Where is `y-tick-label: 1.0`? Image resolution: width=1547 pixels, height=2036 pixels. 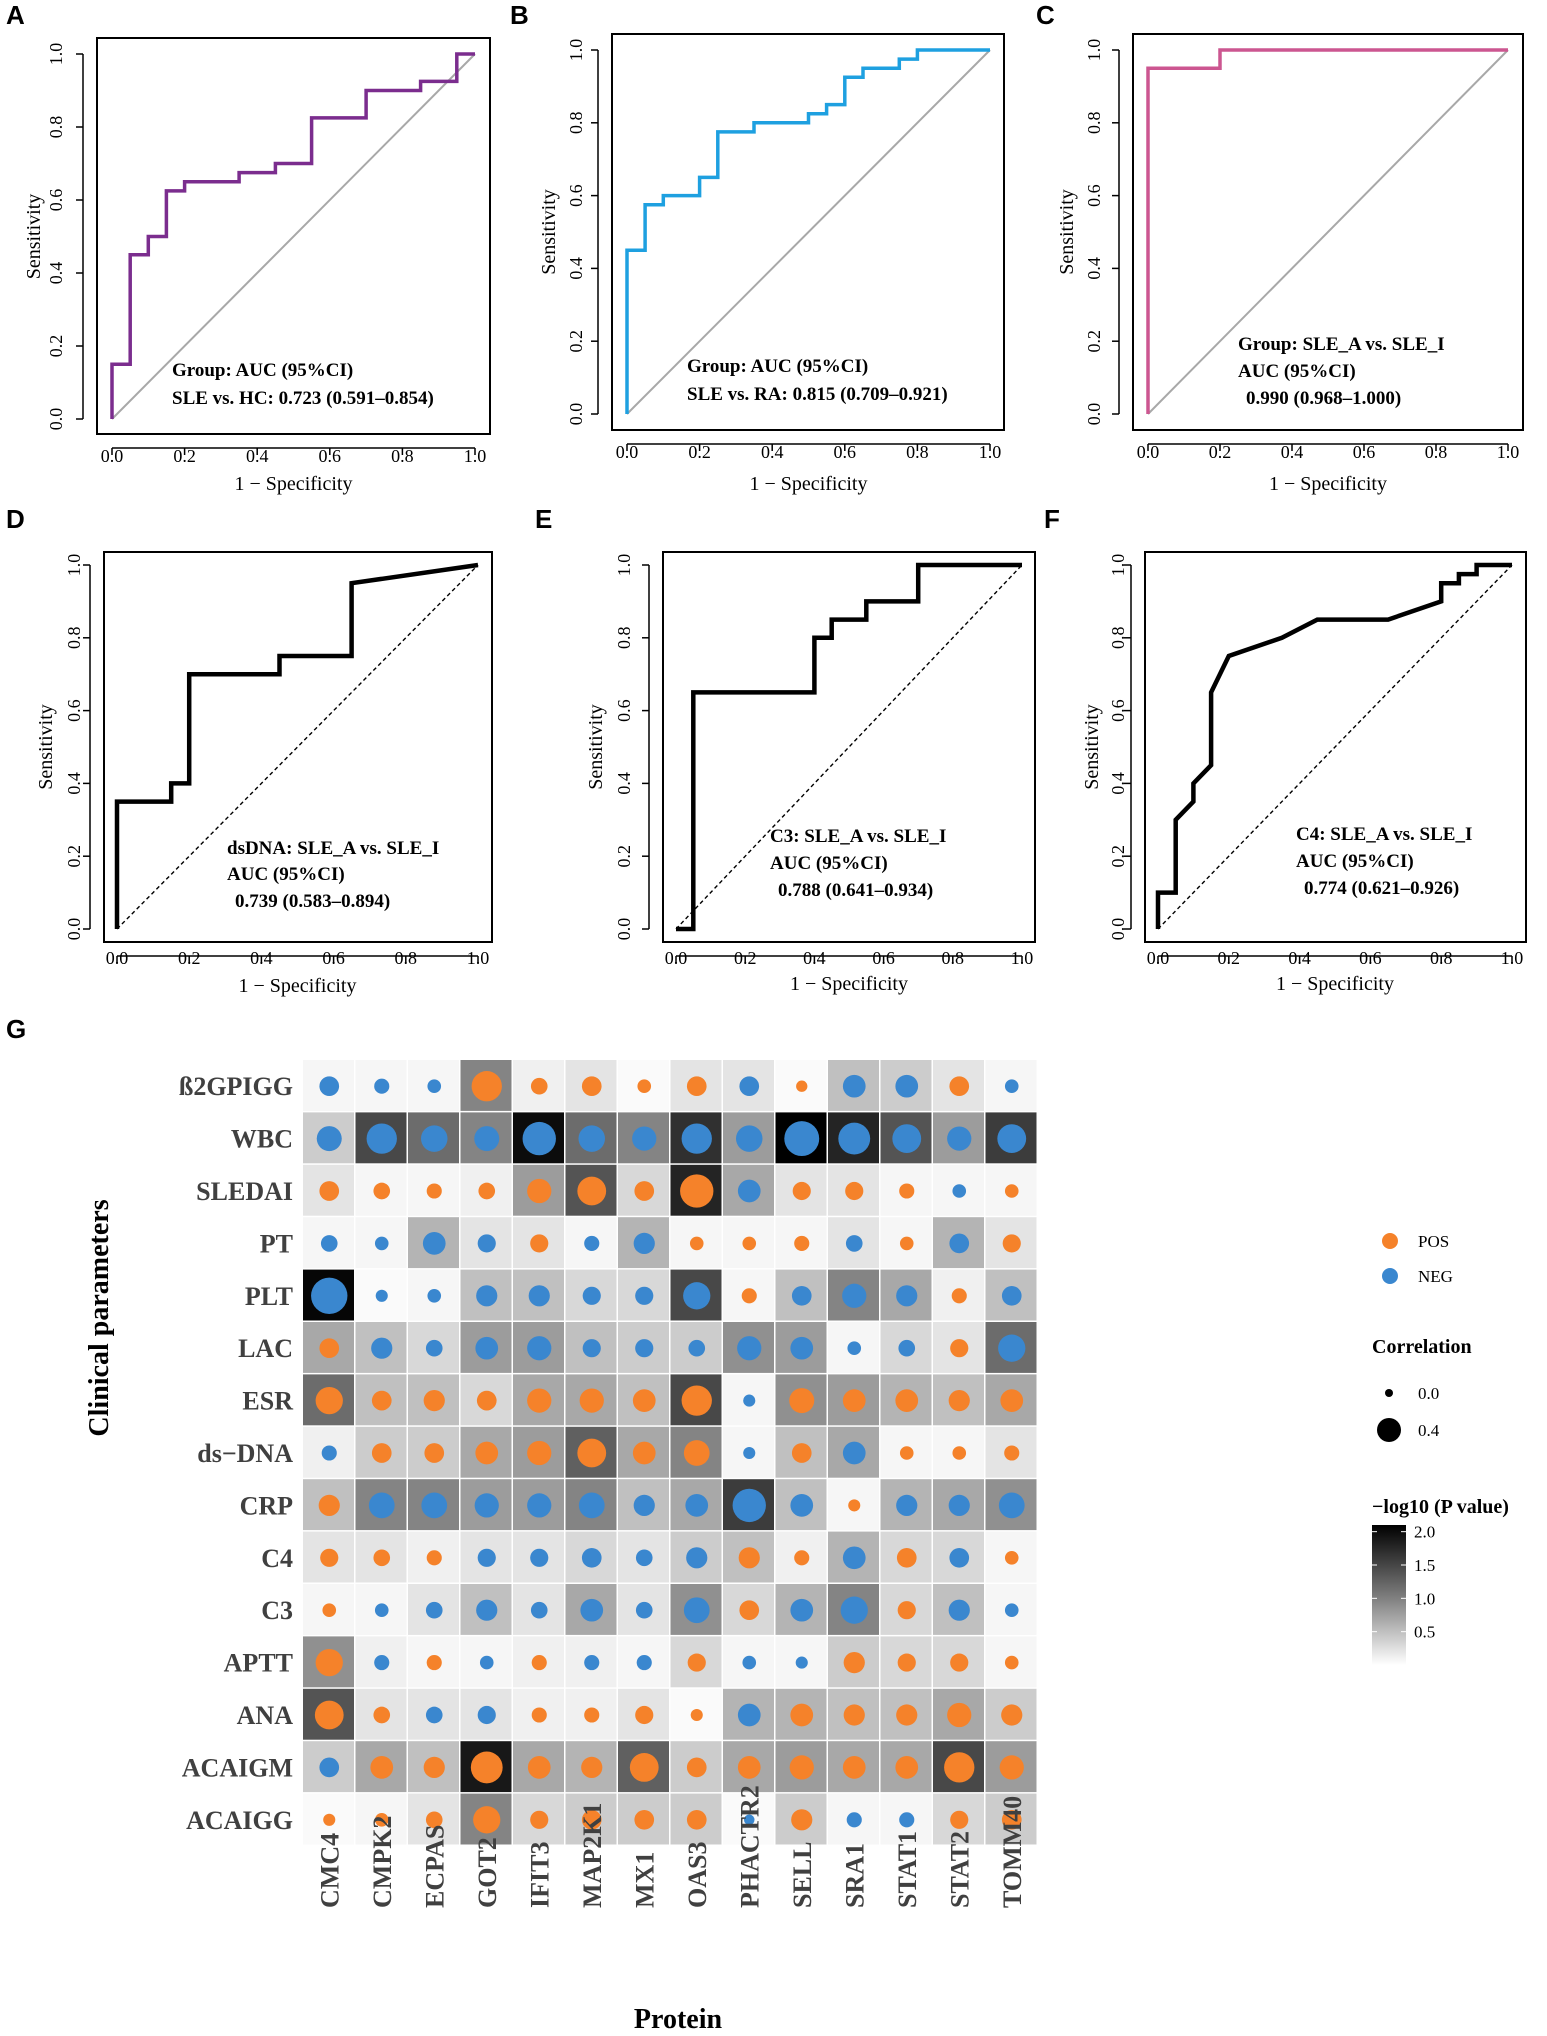 y-tick-label: 1.0 is located at coordinates (576, 50).